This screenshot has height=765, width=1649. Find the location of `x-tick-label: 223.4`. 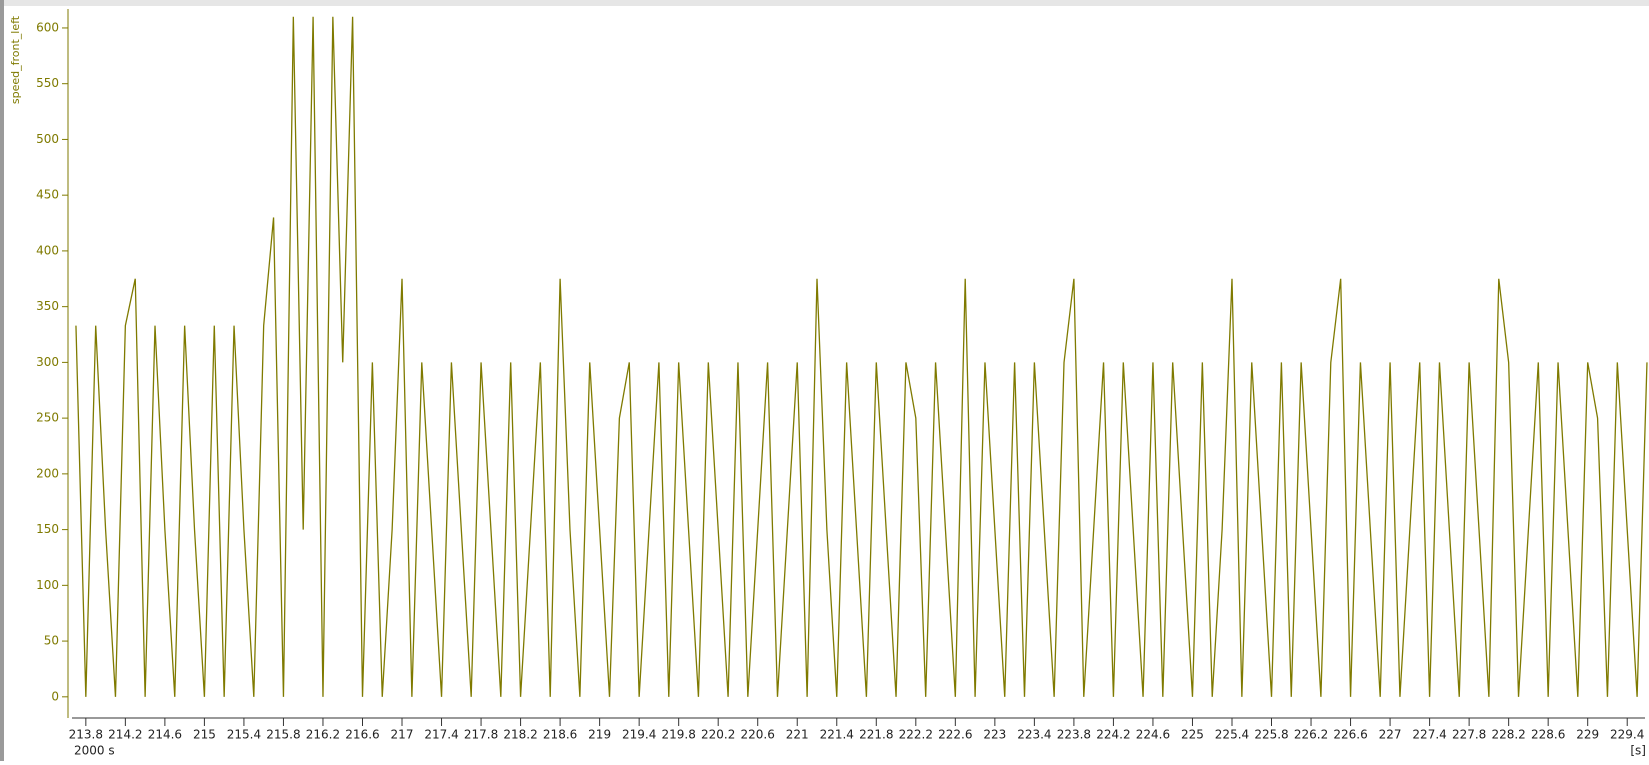

x-tick-label: 223.4 is located at coordinates (1034, 735).